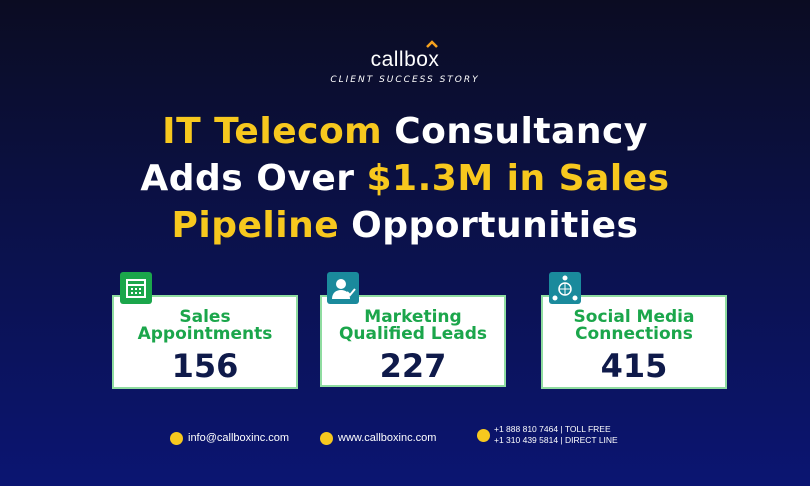  I want to click on headline-segment: Opportunities, so click(495, 225).